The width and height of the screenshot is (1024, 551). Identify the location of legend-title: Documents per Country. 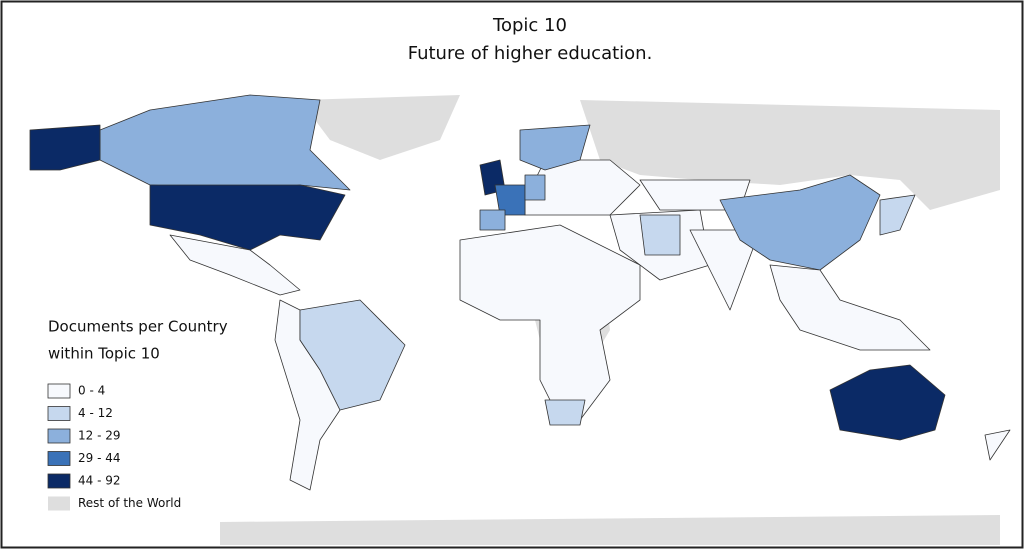
(138, 327).